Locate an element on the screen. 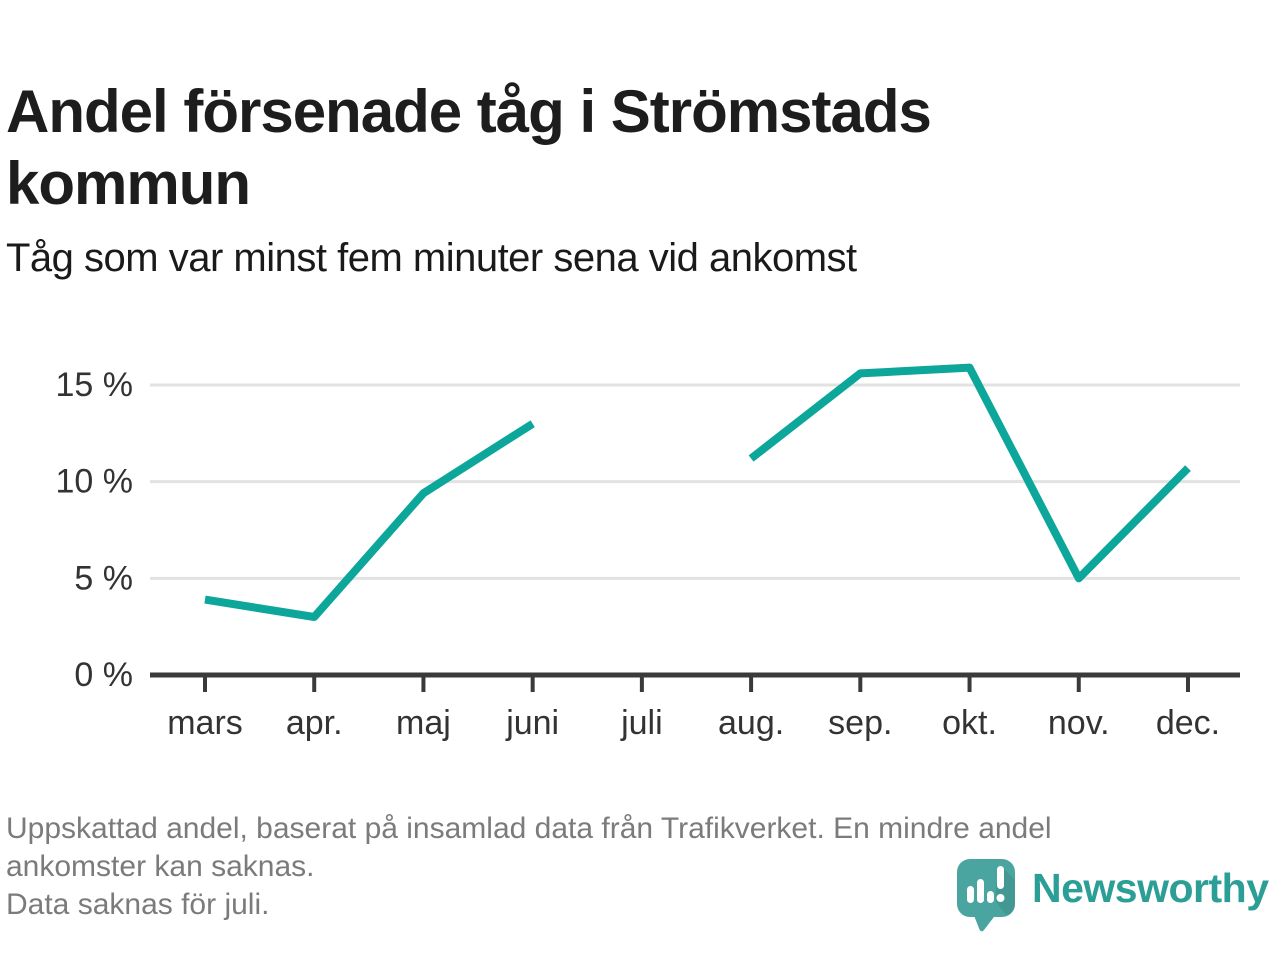 The height and width of the screenshot is (960, 1280). y-tick-label: 15 % is located at coordinates (95, 385).